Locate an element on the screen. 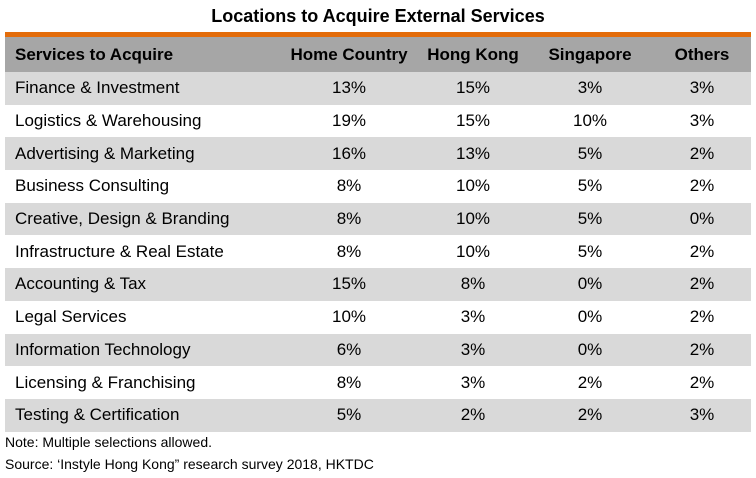 The image size is (756, 478). table-row: Advertising & Marketing 16% 13% 5% 2% is located at coordinates (378, 154).